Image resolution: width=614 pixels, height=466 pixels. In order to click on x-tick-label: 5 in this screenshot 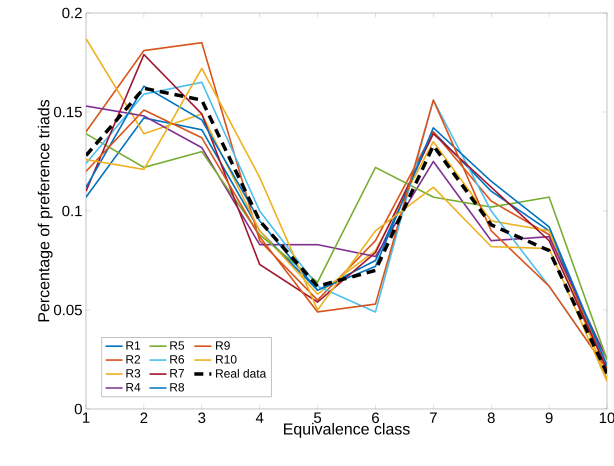, I will do `click(318, 417)`.